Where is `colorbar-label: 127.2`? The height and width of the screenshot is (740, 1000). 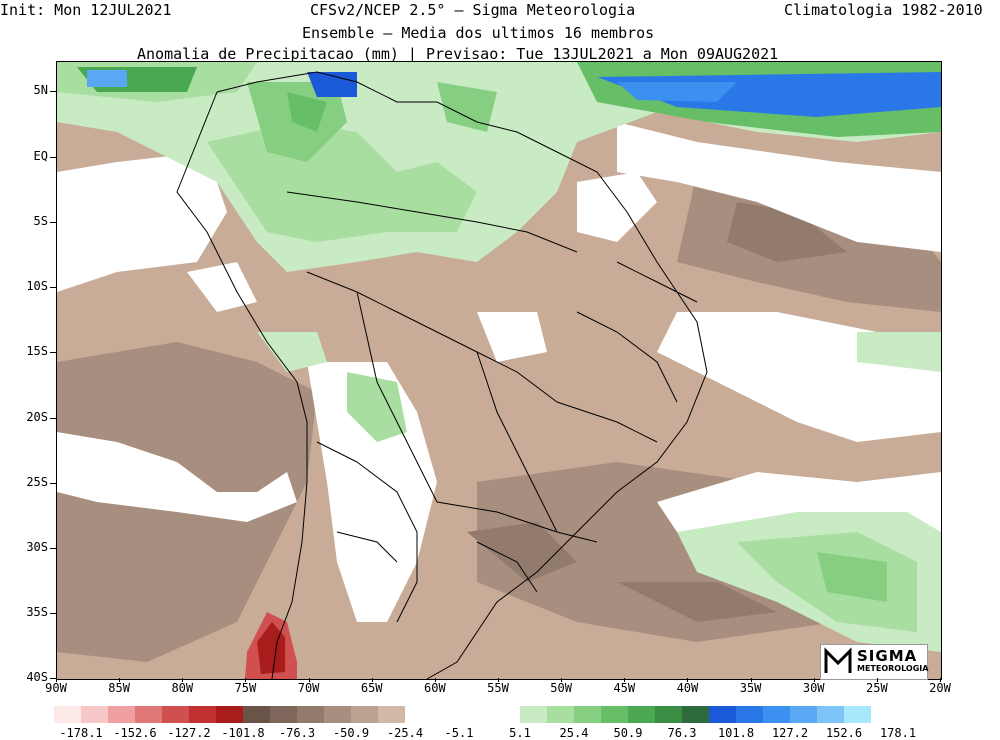
colorbar-label: 127.2 is located at coordinates (790, 733).